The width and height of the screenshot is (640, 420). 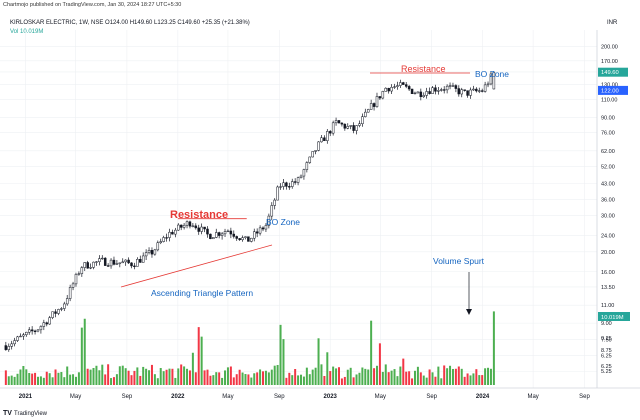 I want to click on time-tick-label: 2024, so click(x=483, y=397).